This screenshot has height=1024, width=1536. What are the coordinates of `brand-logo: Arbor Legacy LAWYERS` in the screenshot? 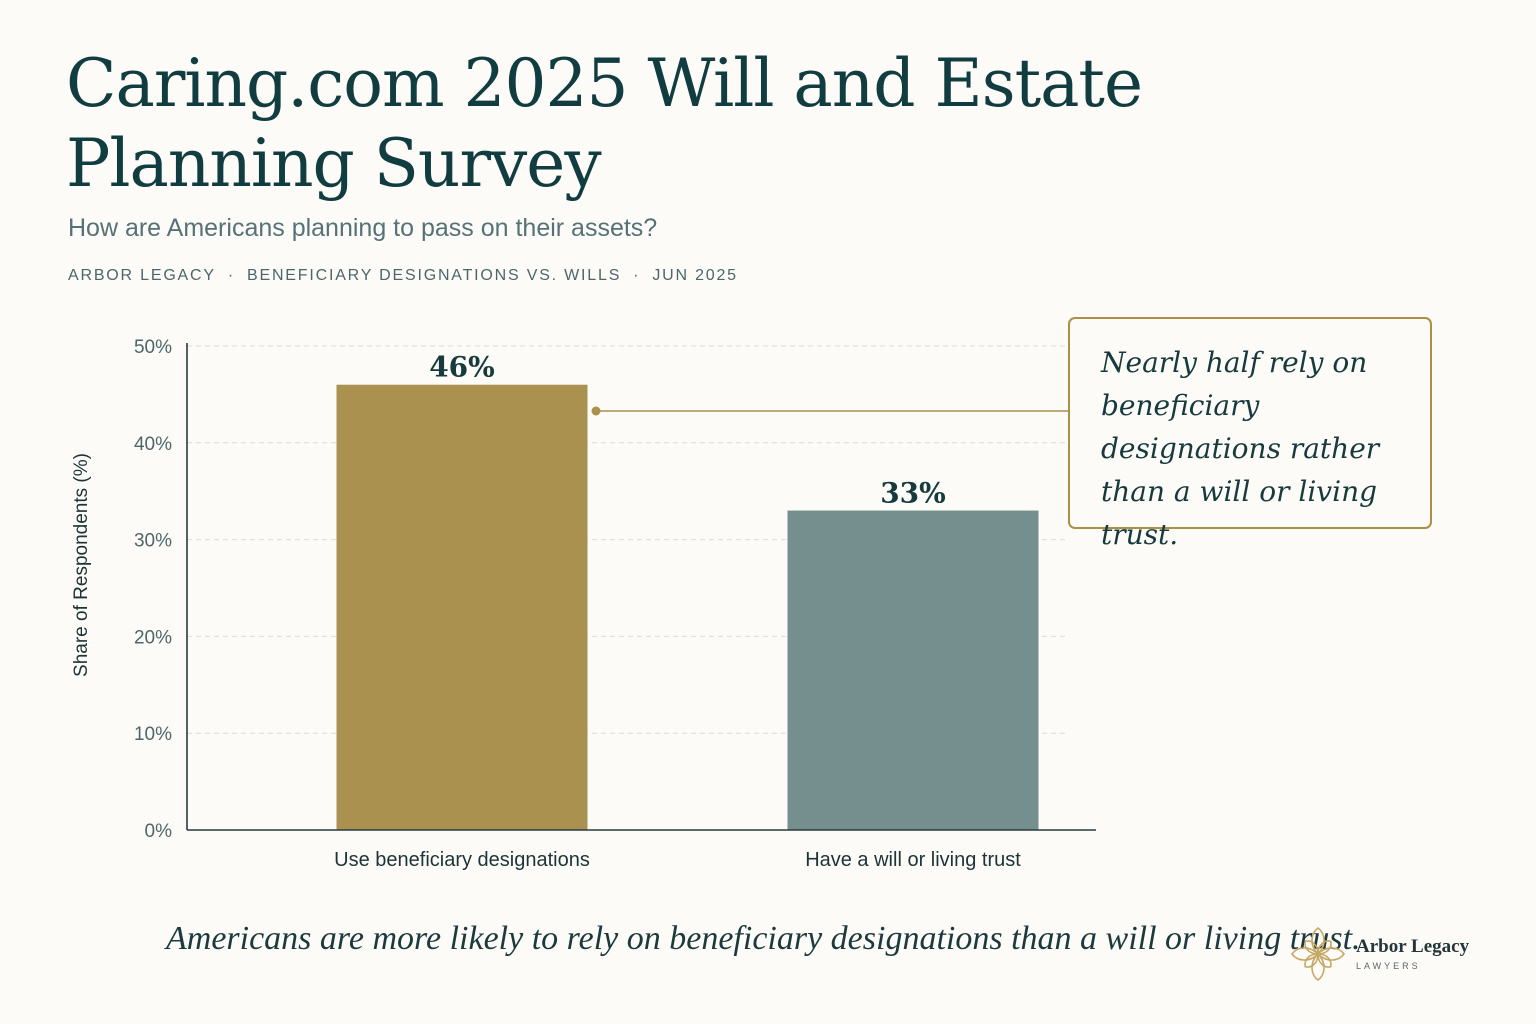 It's located at (1388, 954).